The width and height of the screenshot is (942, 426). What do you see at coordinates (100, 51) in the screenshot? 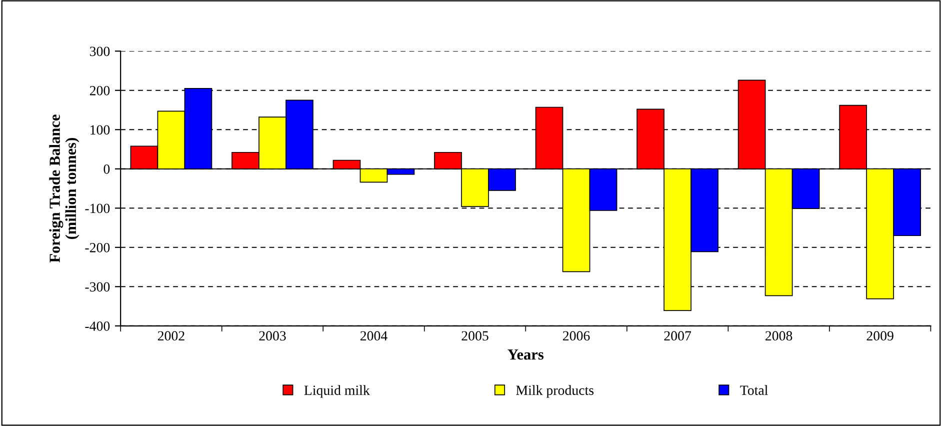
I see `y-tick-label: 300` at bounding box center [100, 51].